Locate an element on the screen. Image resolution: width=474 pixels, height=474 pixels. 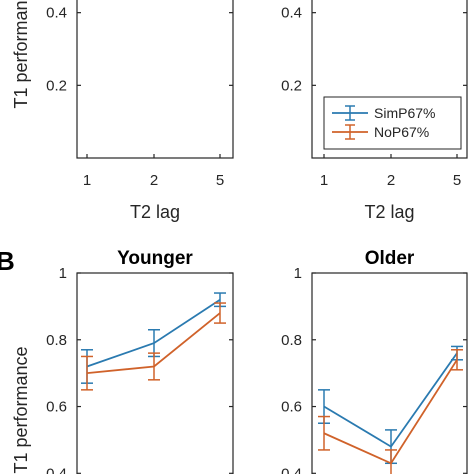
chart-title: Younger is located at coordinates (155, 258).